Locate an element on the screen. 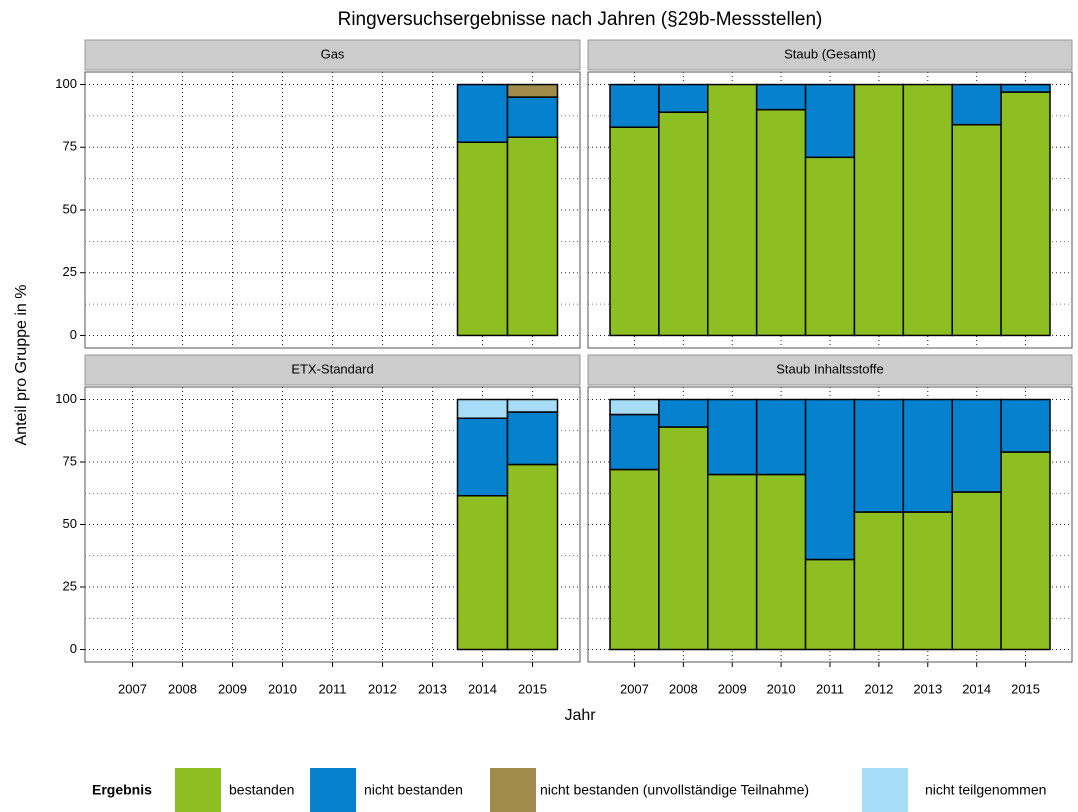 The image size is (1078, 812). facet-label: Staub (Gesamt) is located at coordinates (830, 53).